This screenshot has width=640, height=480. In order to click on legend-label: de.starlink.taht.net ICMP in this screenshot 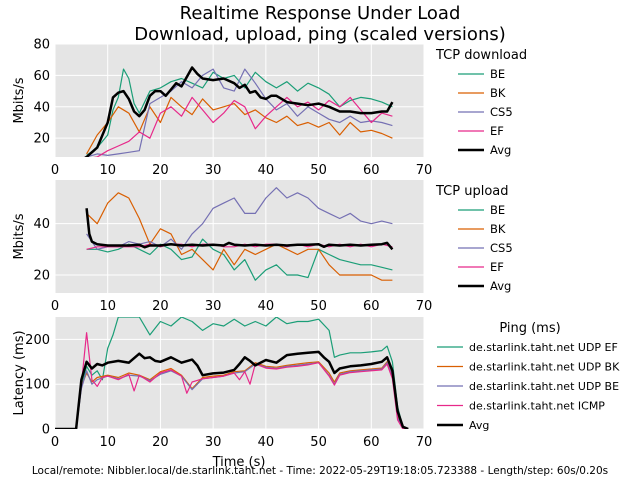, I will do `click(537, 406)`.